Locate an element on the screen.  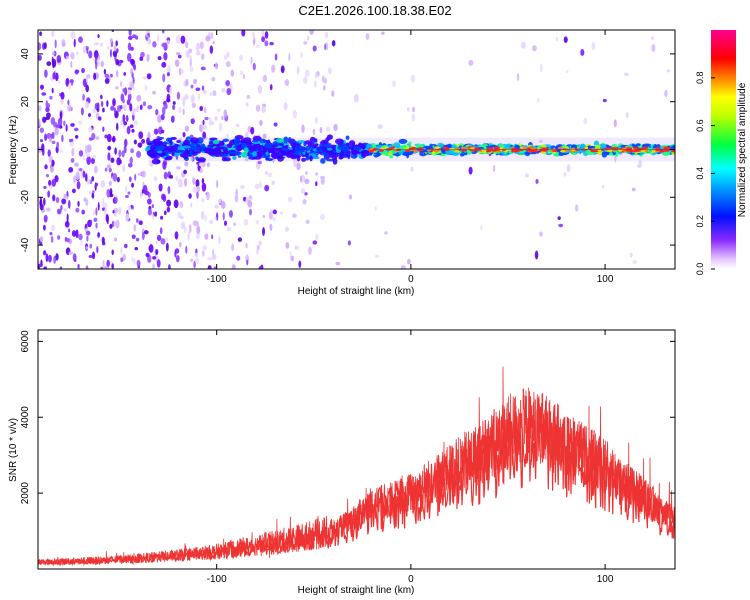
figure-title: C2E1.2026.100.18.38.E02 is located at coordinates (374, 10).